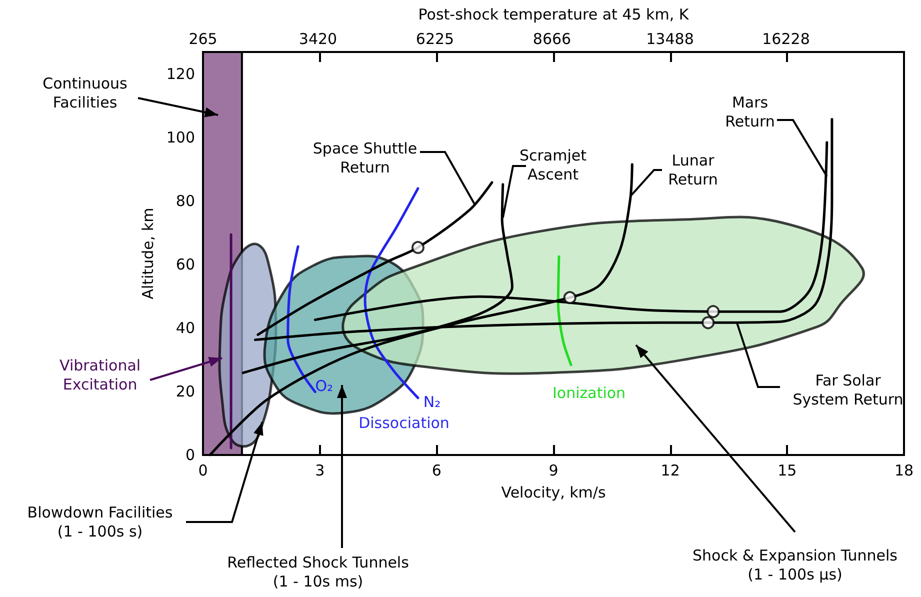  Describe the element at coordinates (787, 471) in the screenshot. I see `x-tick-label: 15` at that location.